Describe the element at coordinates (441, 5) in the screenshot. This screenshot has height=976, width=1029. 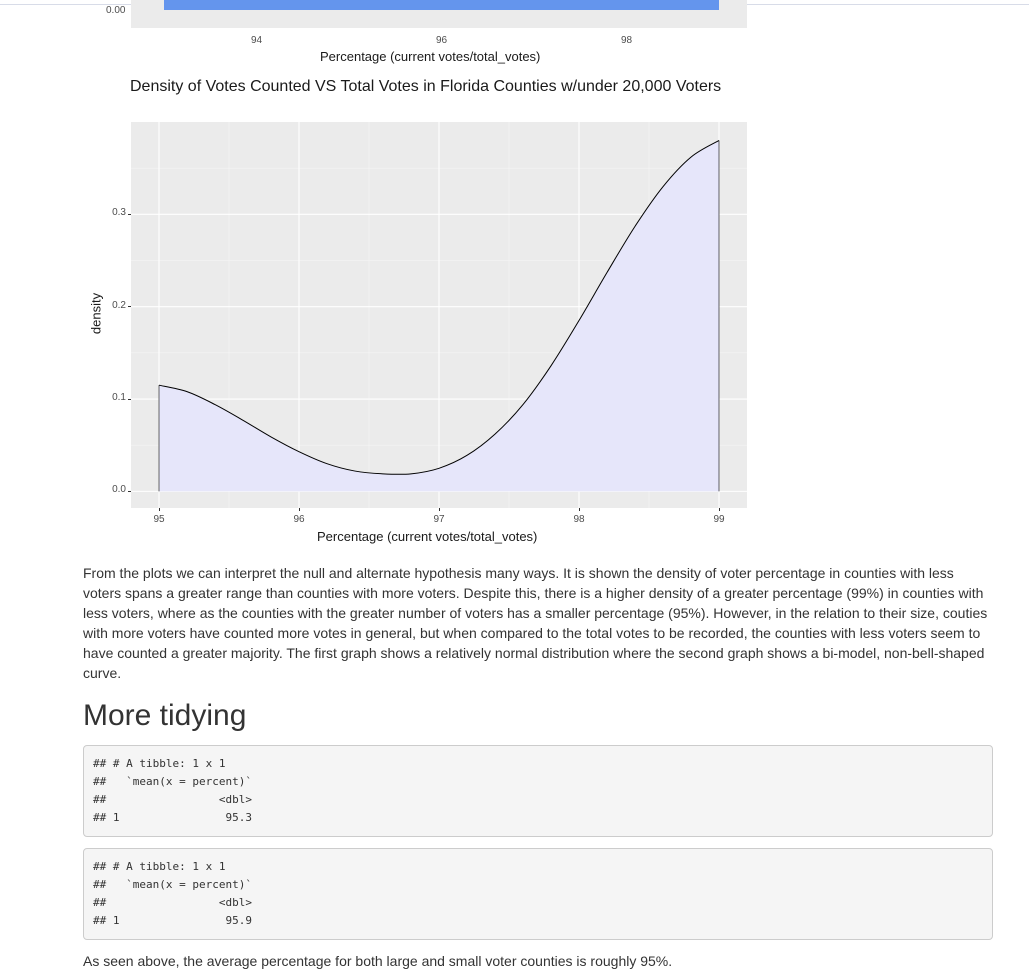
I see `previous-chart-bar` at that location.